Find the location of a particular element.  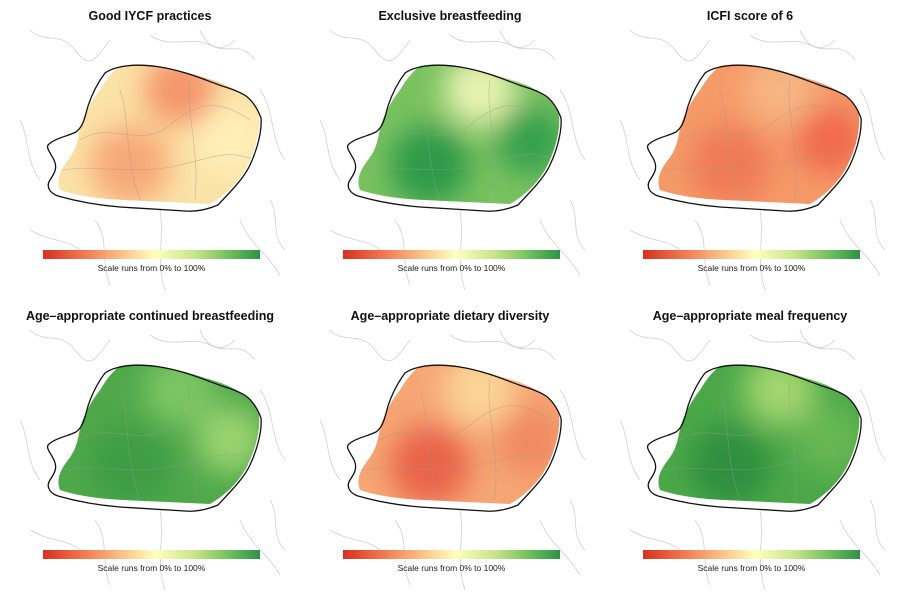

panel-title: Age–appropriate dietary diversity is located at coordinates (450, 316).